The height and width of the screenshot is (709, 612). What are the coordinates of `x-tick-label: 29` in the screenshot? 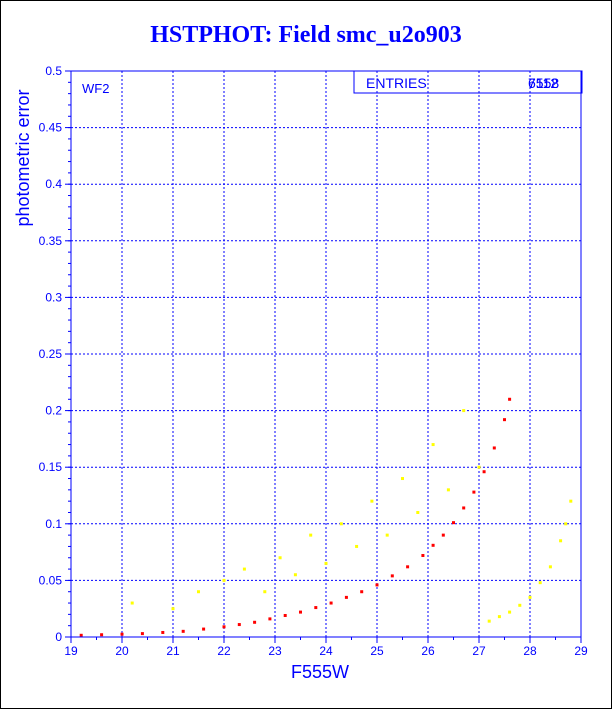 It's located at (581, 651).